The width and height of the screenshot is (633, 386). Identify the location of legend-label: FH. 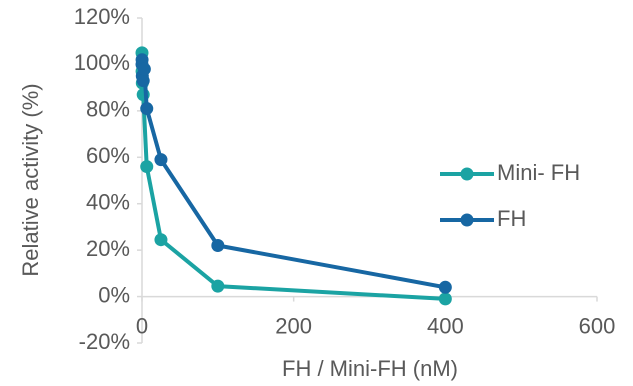
(511, 218).